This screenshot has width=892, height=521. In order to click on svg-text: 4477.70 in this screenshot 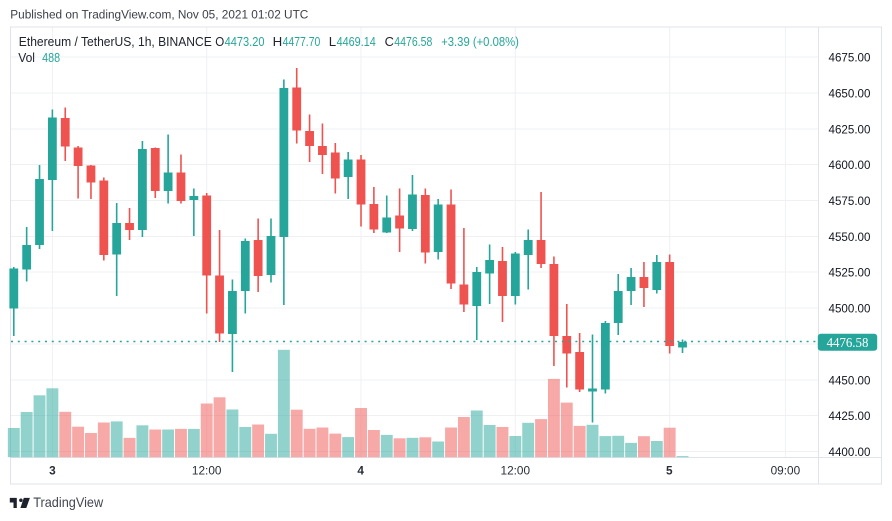, I will do `click(302, 41)`.